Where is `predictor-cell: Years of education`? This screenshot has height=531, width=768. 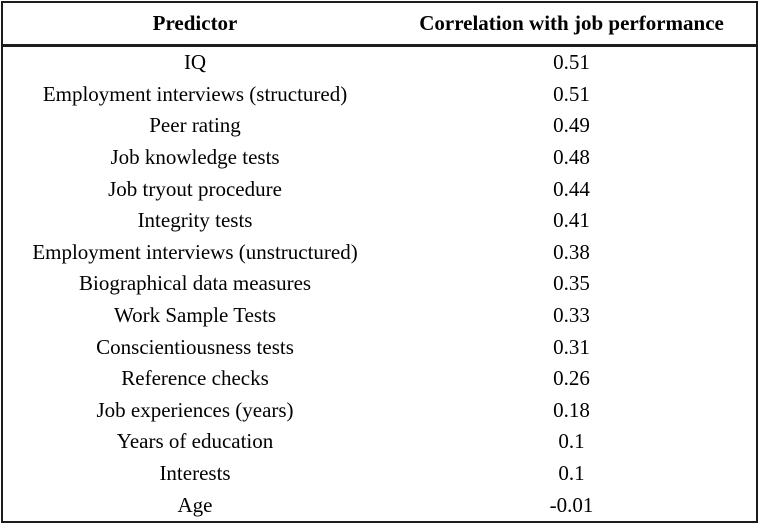
predictor-cell: Years of education is located at coordinates (195, 441).